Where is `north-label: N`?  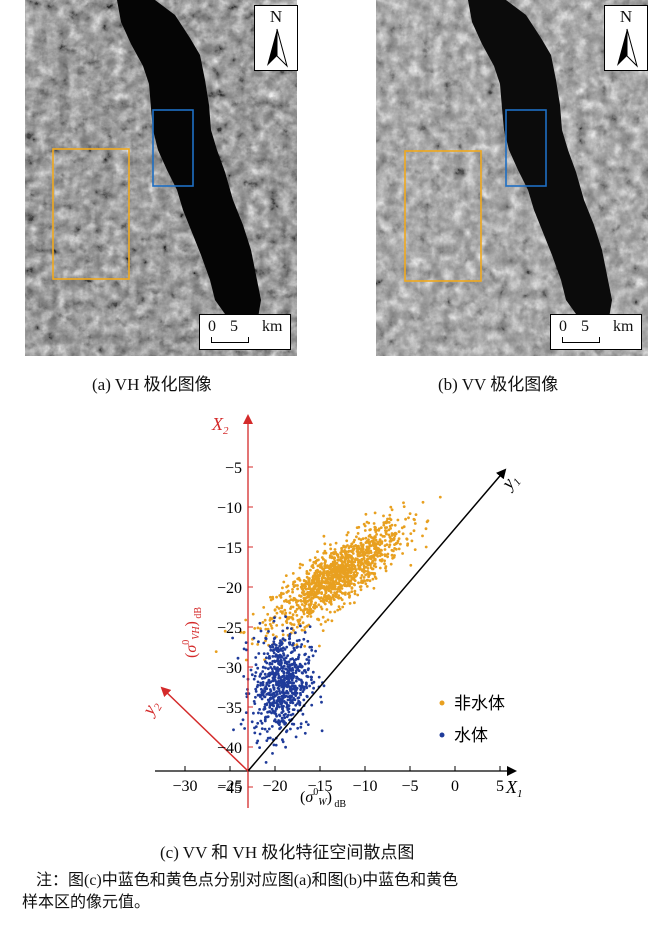 north-label: N is located at coordinates (276, 16).